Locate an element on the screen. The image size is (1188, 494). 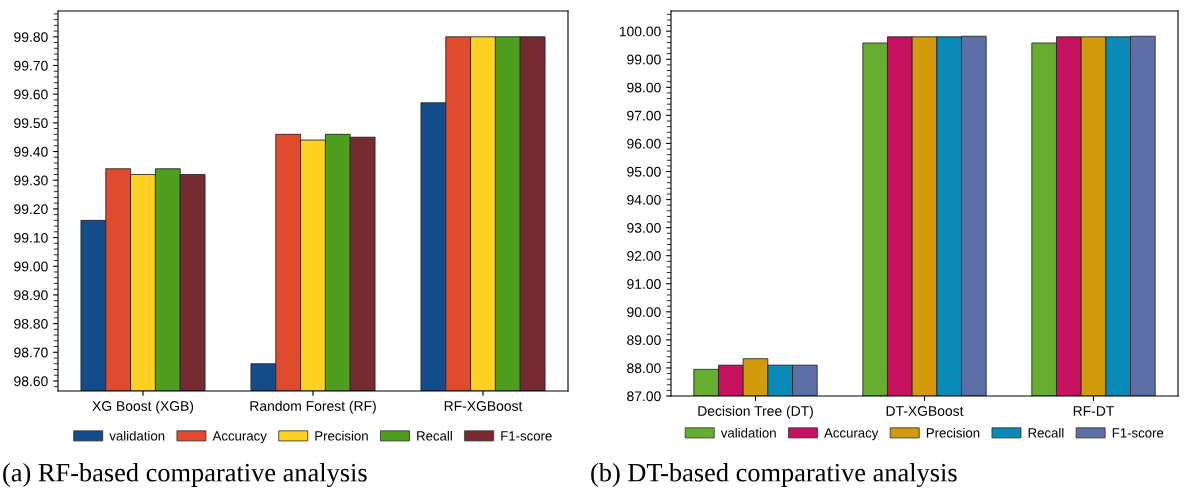
y-tick-label: 98.80 is located at coordinates (31, 323).